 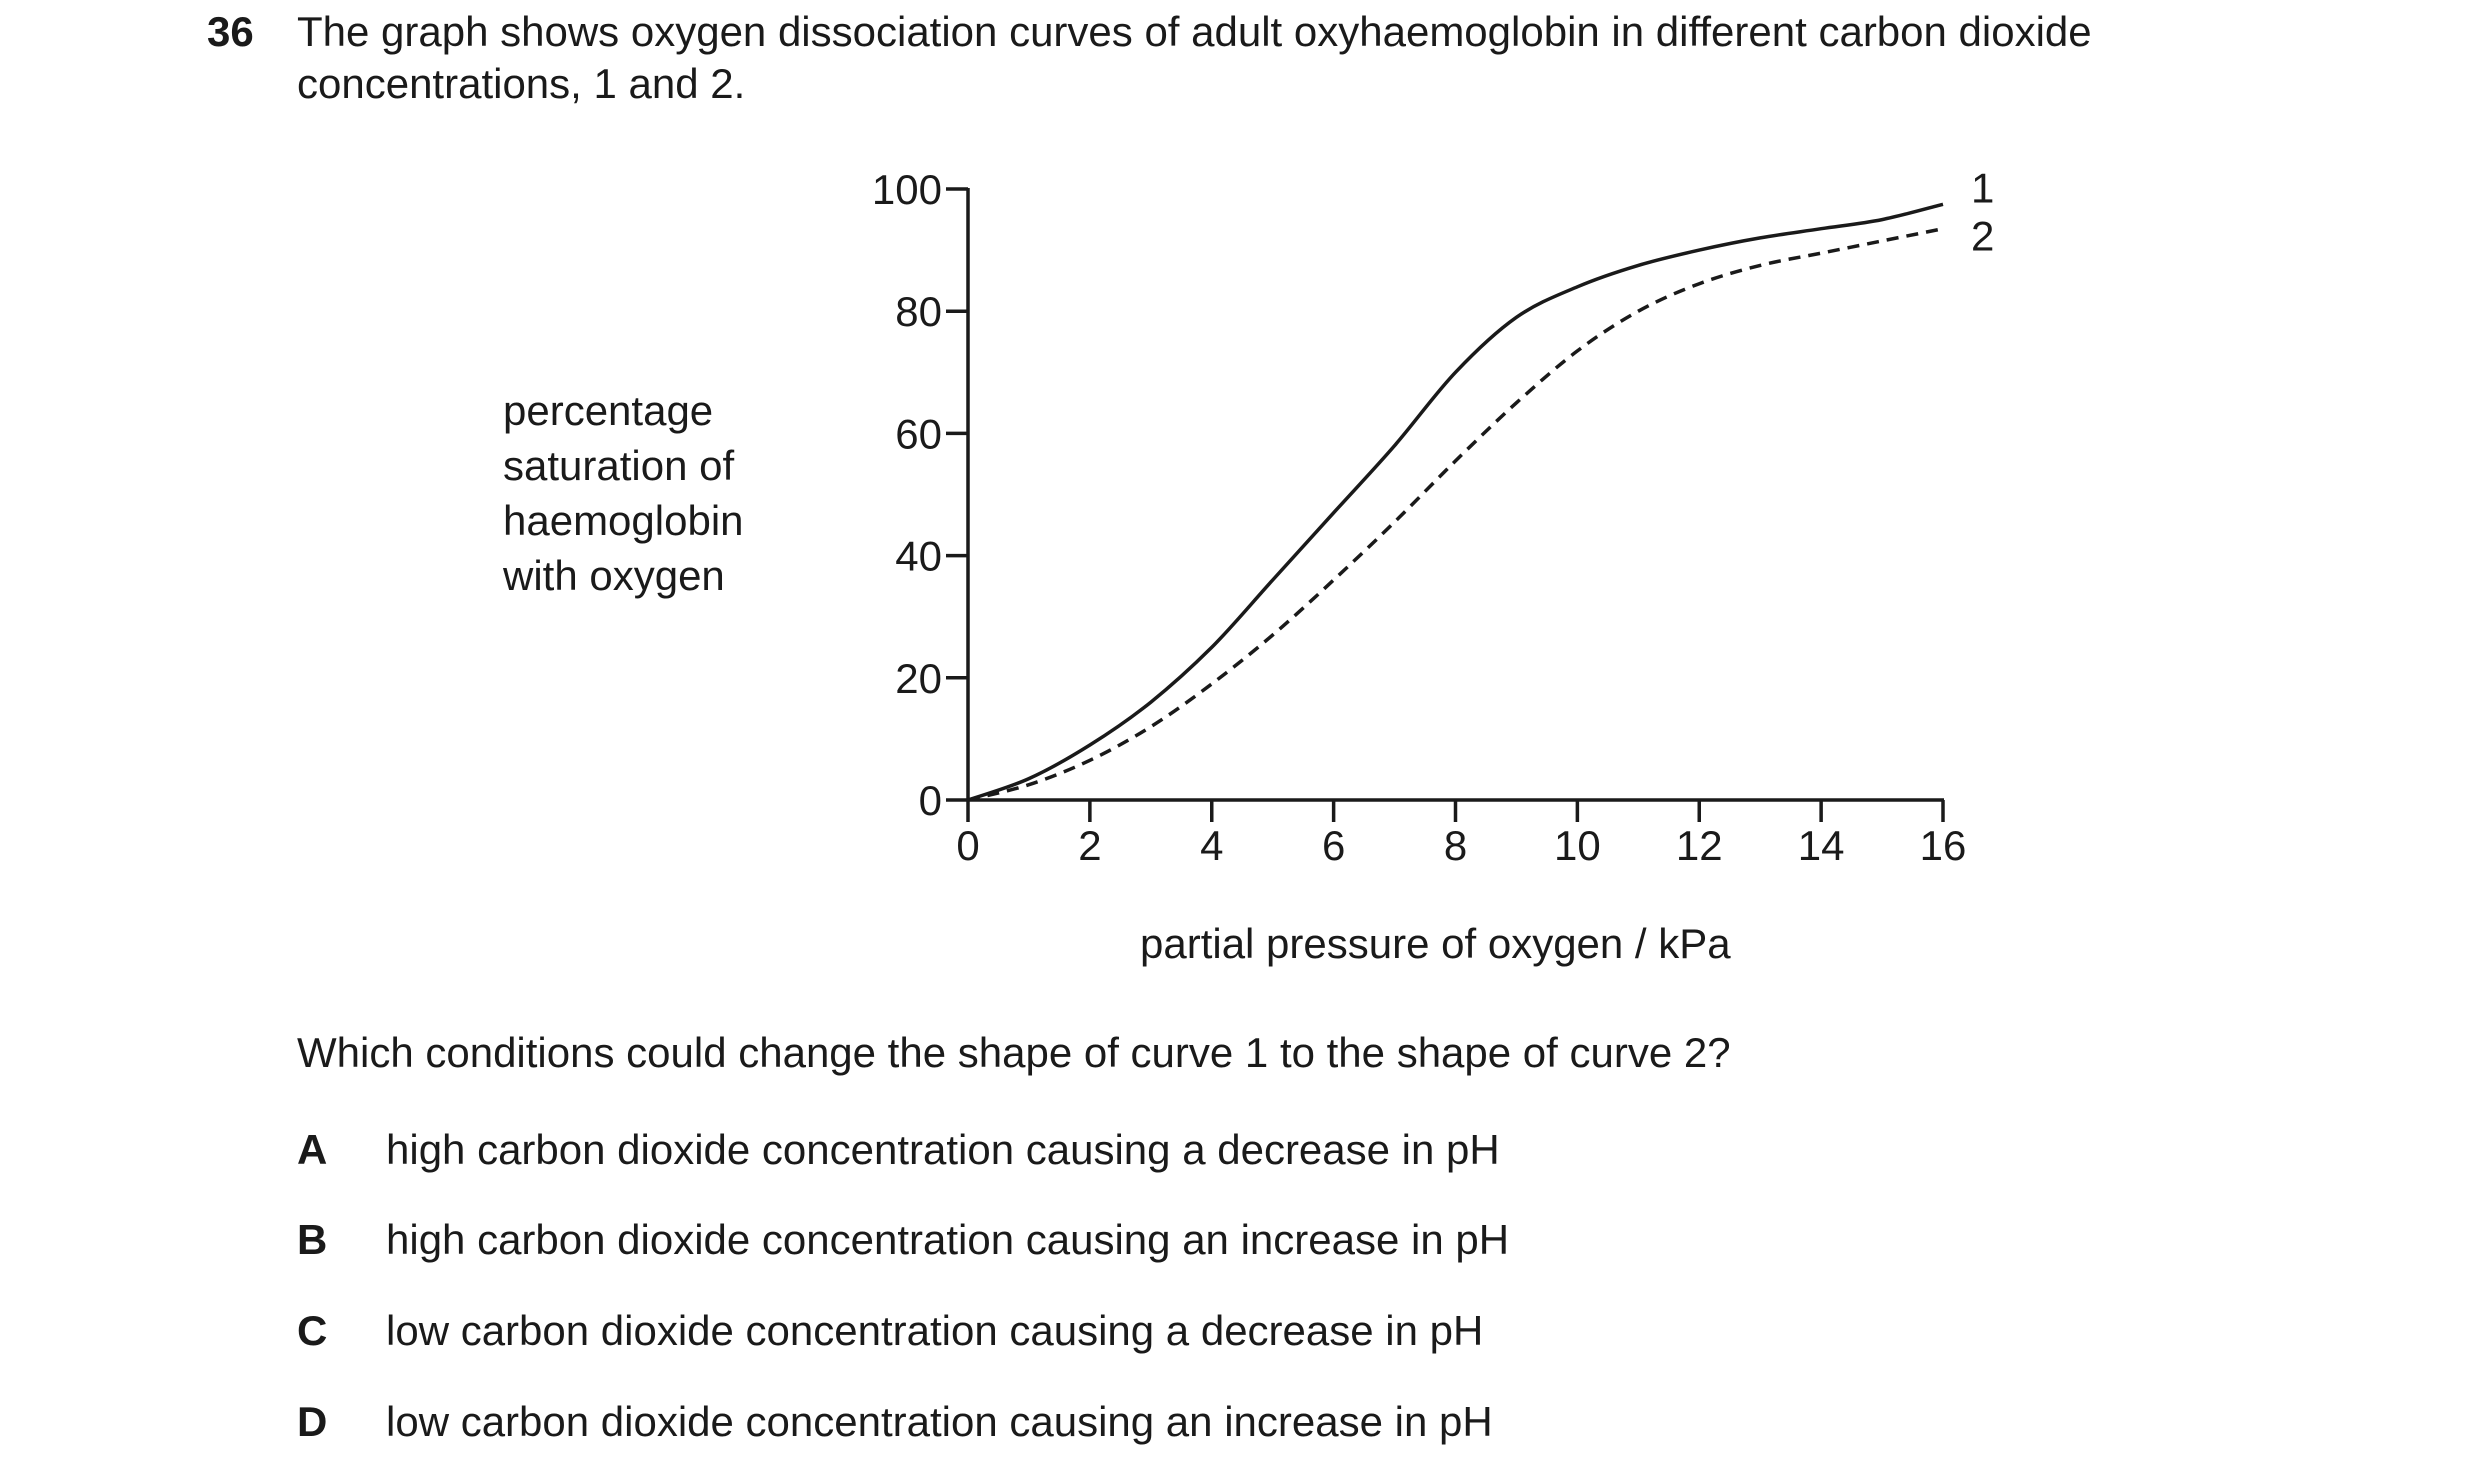 What do you see at coordinates (521, 83) in the screenshot?
I see `question-stem-line-2: concentrations, 1 and 2.` at bounding box center [521, 83].